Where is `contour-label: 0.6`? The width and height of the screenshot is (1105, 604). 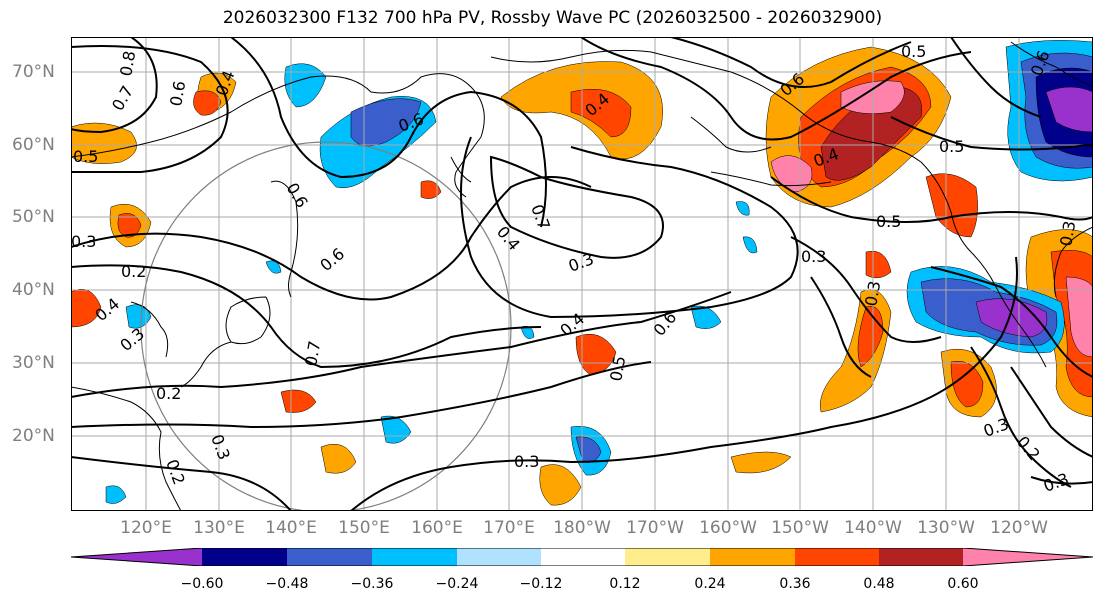 contour-label: 0.6 is located at coordinates (177, 93).